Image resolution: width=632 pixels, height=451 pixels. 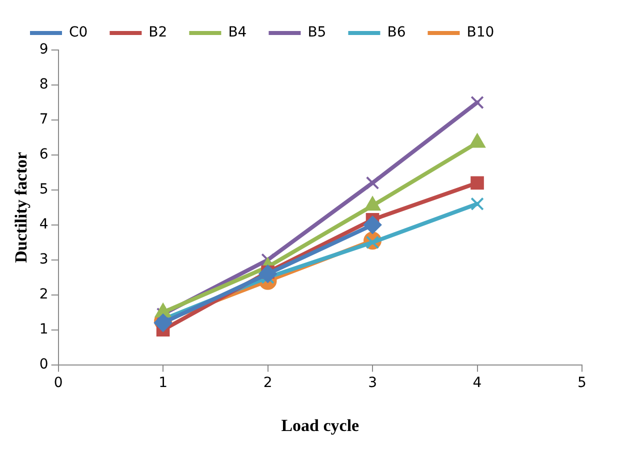 What do you see at coordinates (43, 120) in the screenshot?
I see `y-tick-label: 7` at bounding box center [43, 120].